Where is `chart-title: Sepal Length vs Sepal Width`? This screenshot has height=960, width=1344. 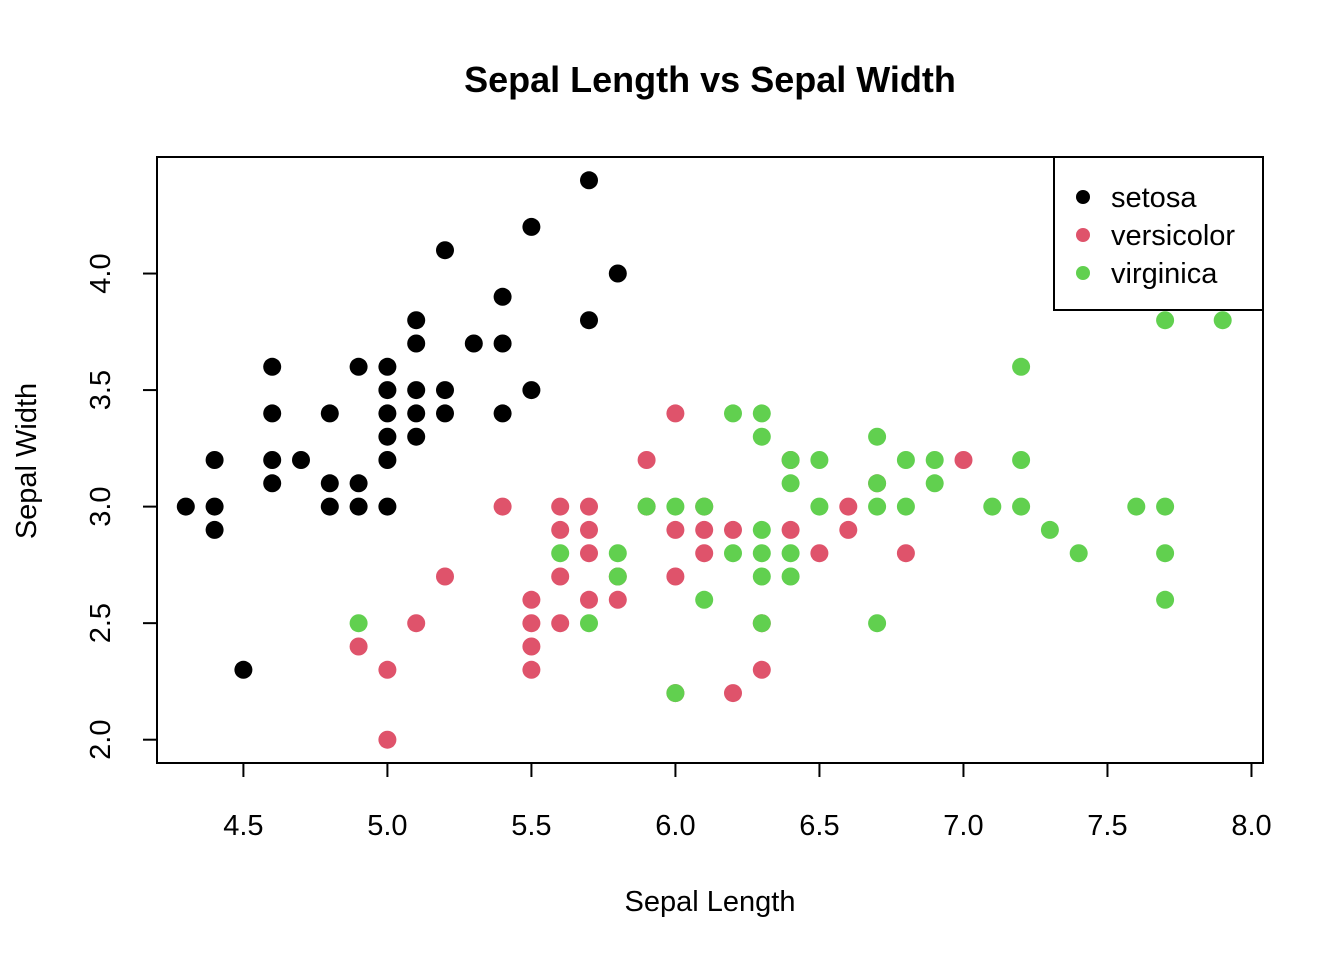
chart-title: Sepal Length vs Sepal Width is located at coordinates (710, 79).